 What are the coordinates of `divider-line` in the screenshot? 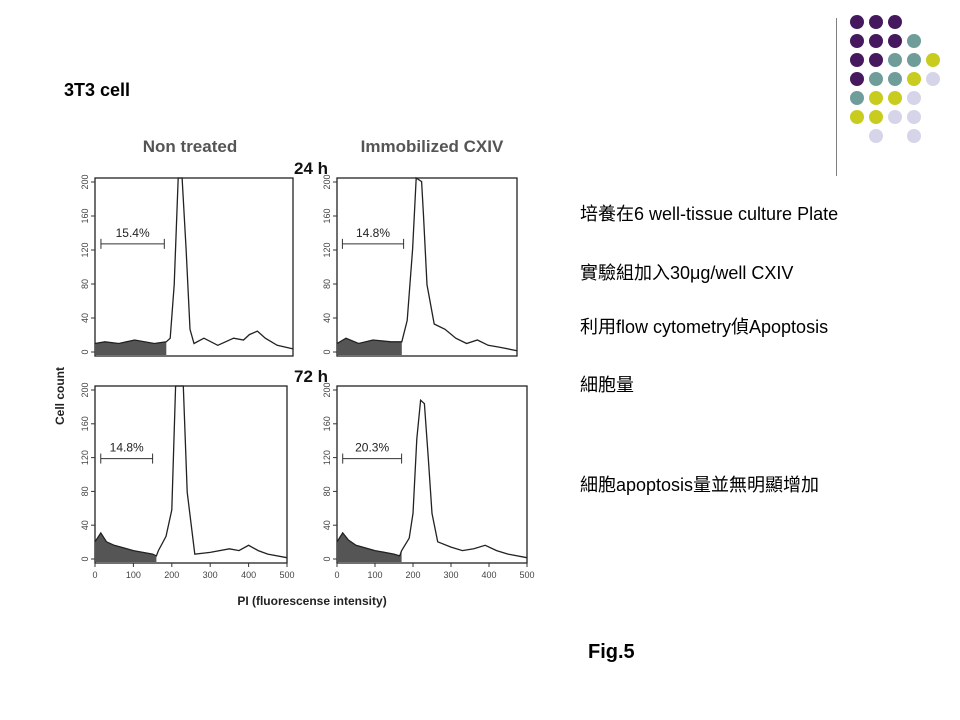 It's located at (836, 97).